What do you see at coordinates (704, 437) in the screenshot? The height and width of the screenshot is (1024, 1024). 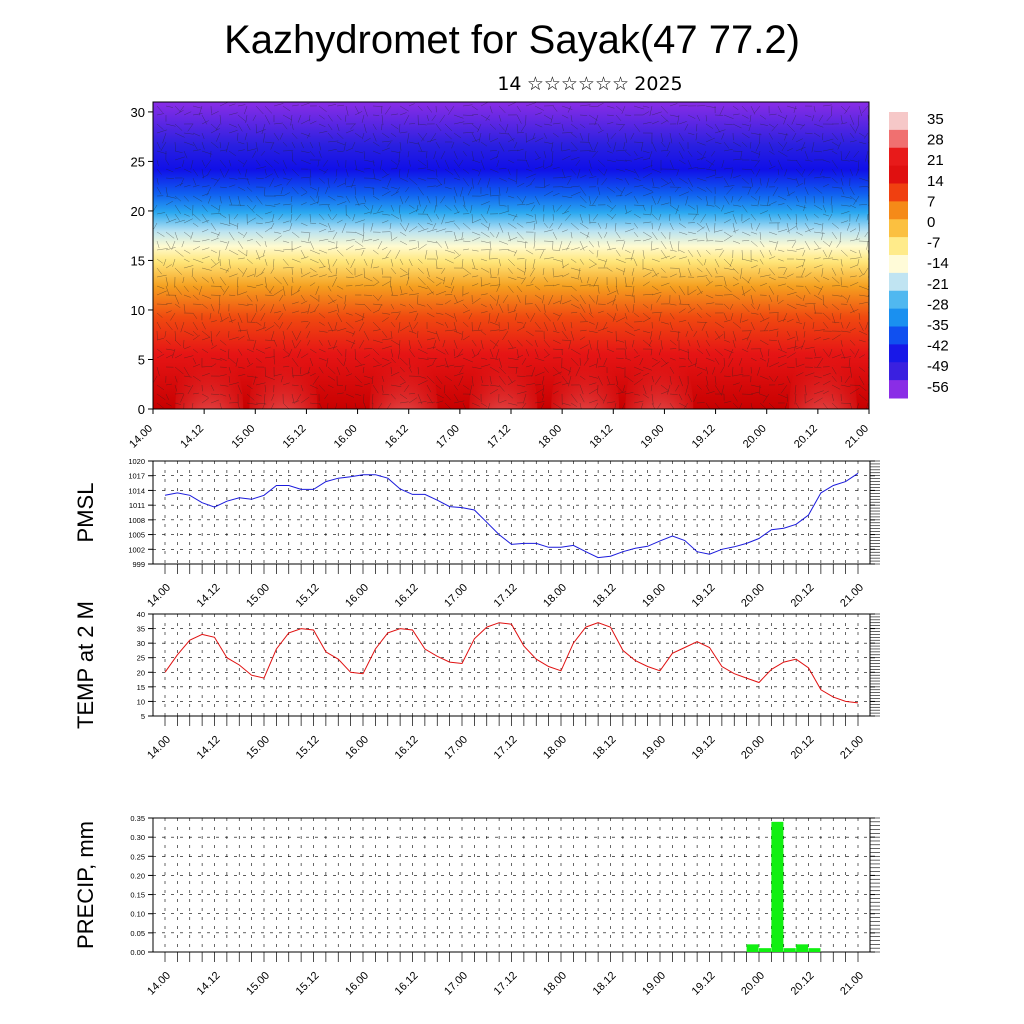 I see `x-tick-label: 19.12` at bounding box center [704, 437].